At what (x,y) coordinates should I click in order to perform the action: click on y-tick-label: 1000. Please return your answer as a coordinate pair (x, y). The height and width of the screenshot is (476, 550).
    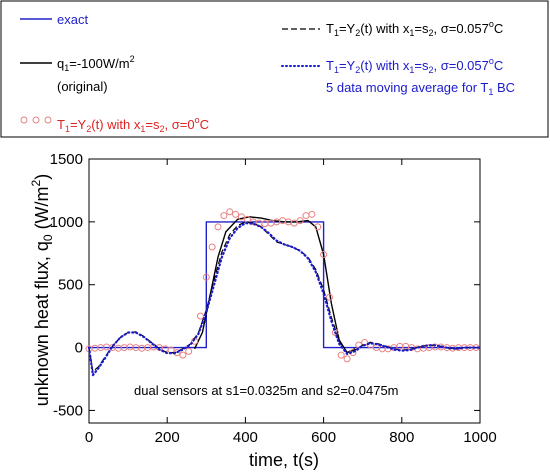
    Looking at the image, I should click on (66, 222).